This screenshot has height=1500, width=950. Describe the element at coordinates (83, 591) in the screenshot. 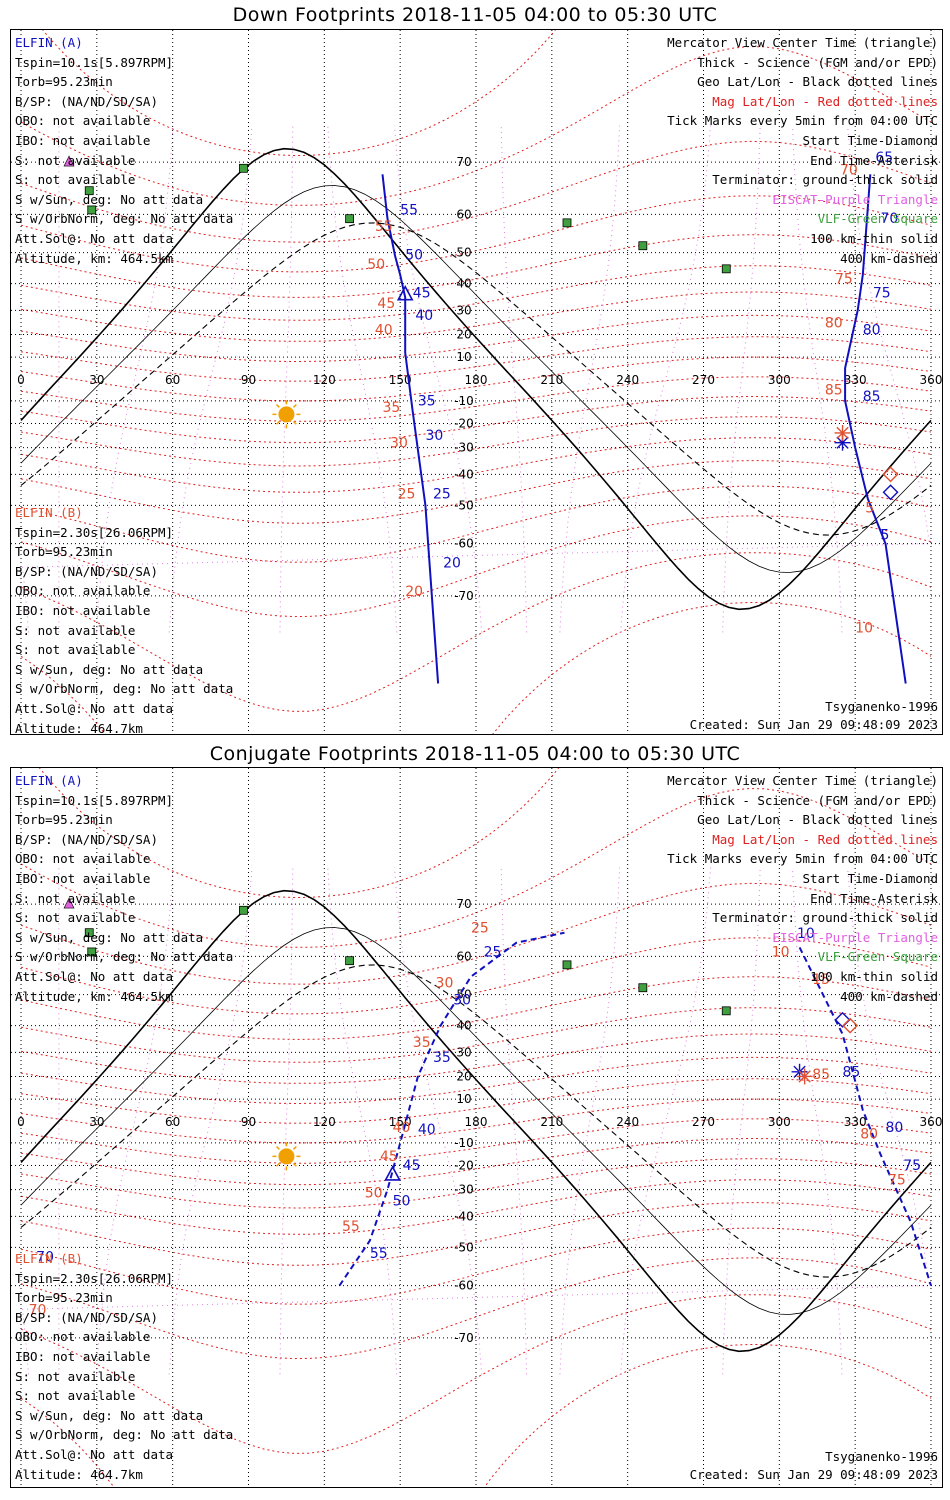

I see `info-line: OBO: not available` at that location.